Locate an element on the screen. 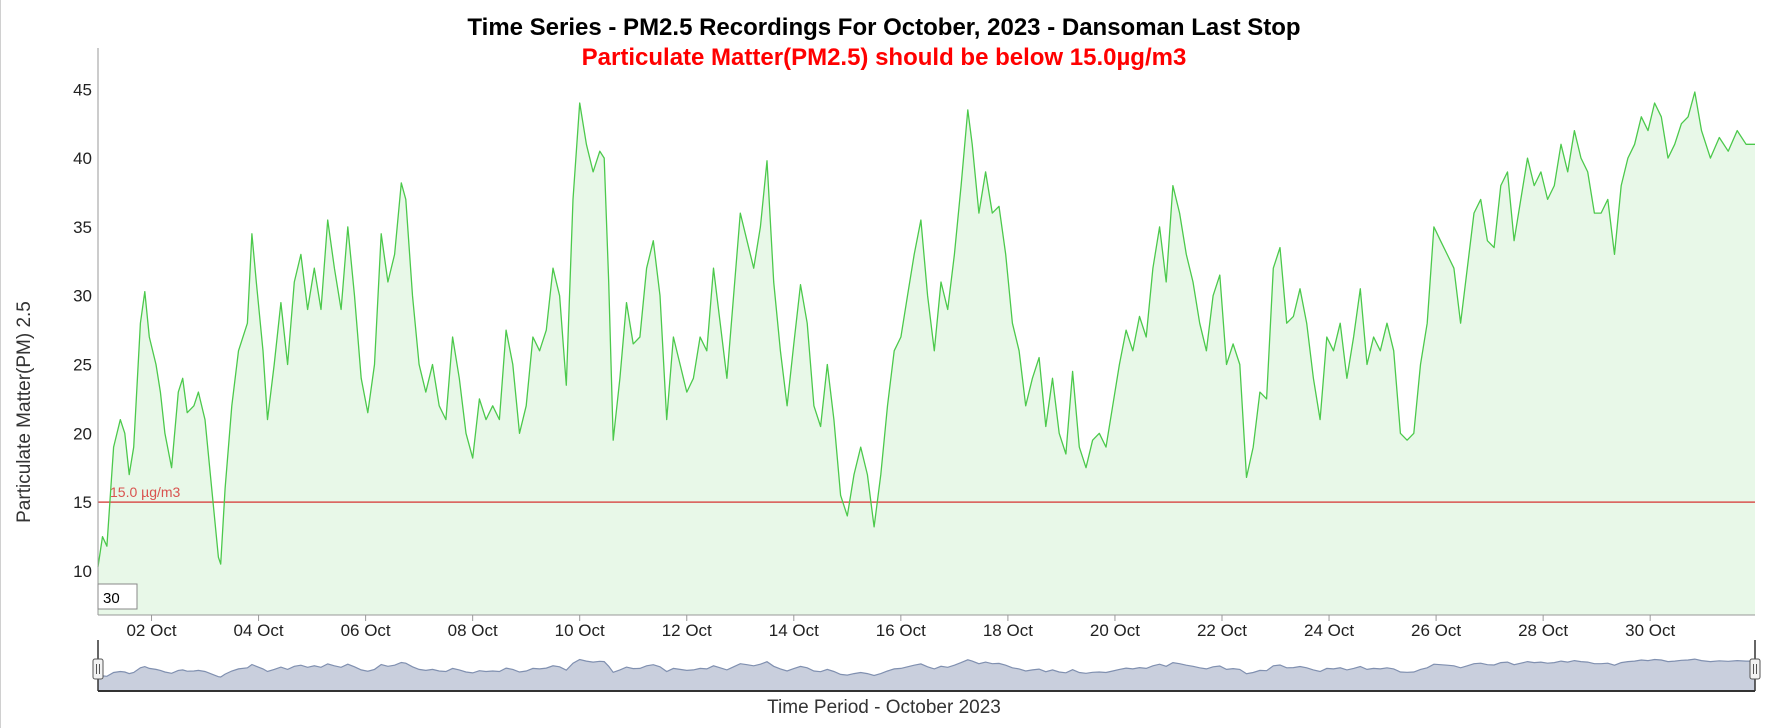  y-tick-label: 30 is located at coordinates (82, 296).